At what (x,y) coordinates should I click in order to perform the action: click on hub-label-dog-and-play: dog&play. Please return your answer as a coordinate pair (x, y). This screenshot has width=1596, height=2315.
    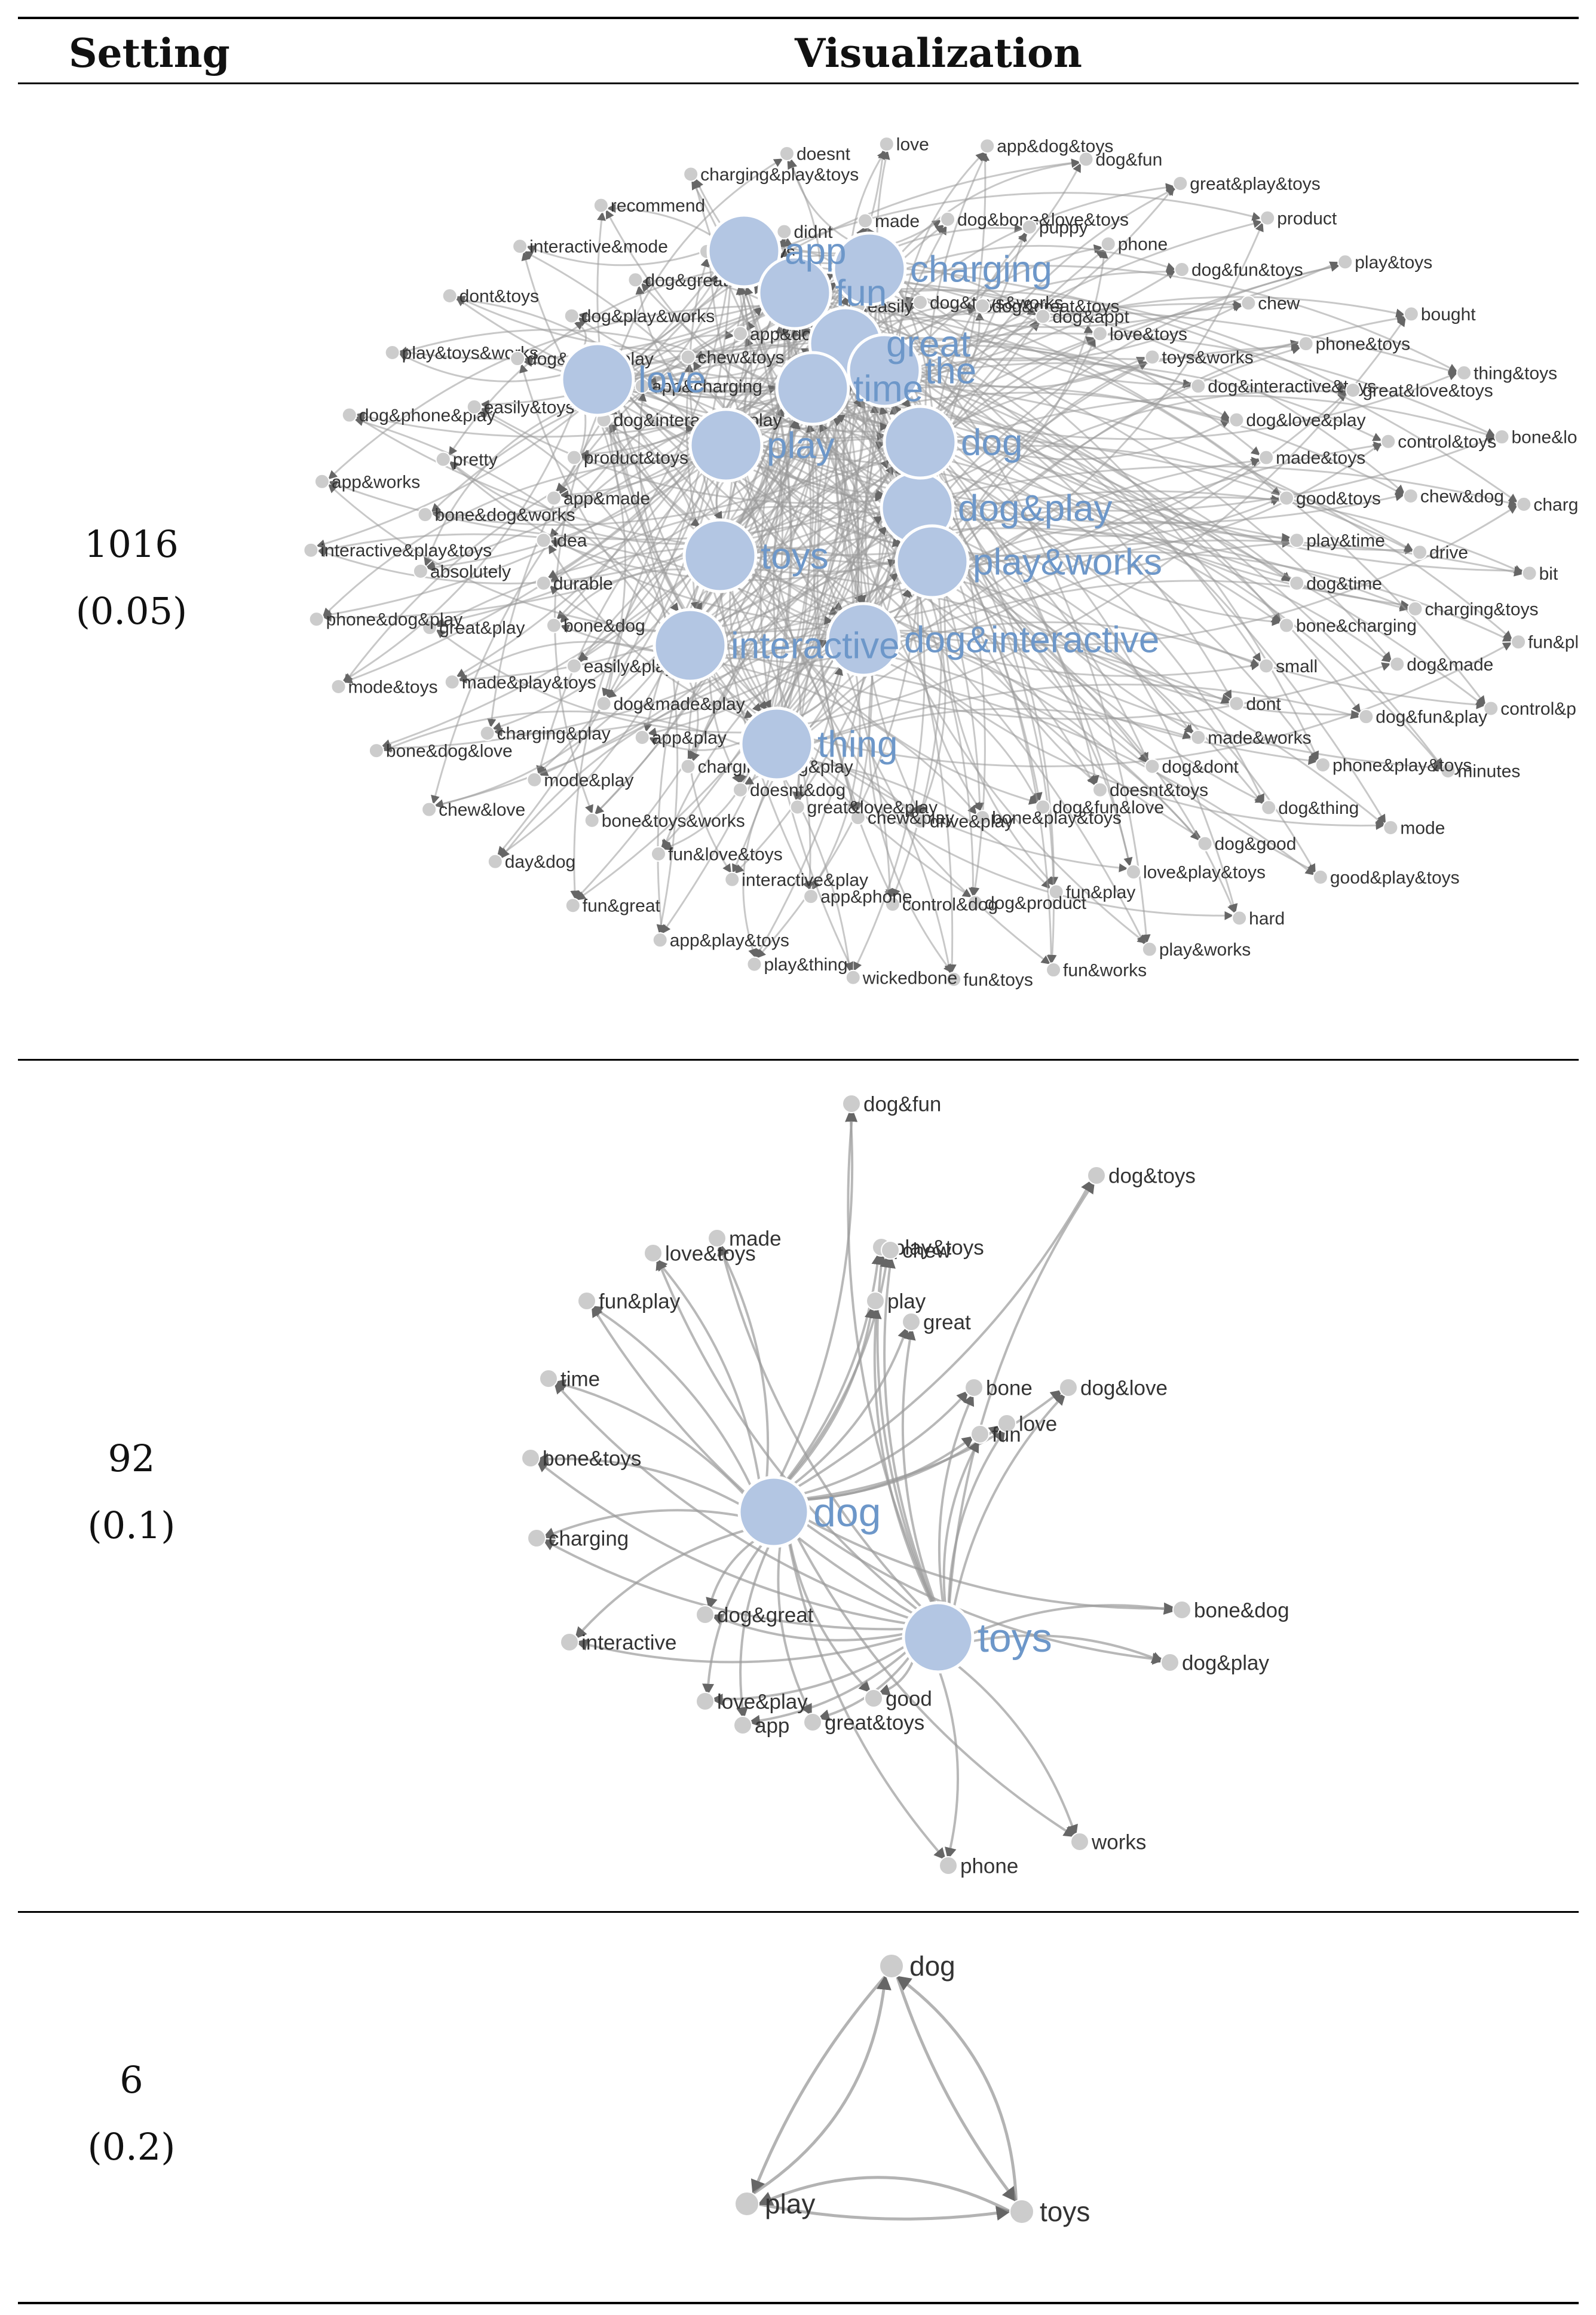
    Looking at the image, I should click on (1035, 509).